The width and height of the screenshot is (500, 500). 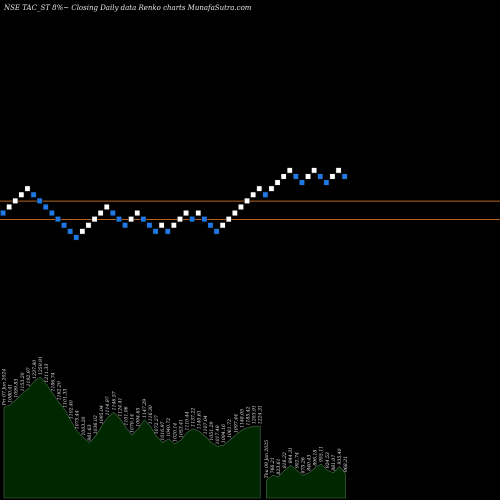 I want to click on volume-label: 818.22, so click(x=285, y=460).